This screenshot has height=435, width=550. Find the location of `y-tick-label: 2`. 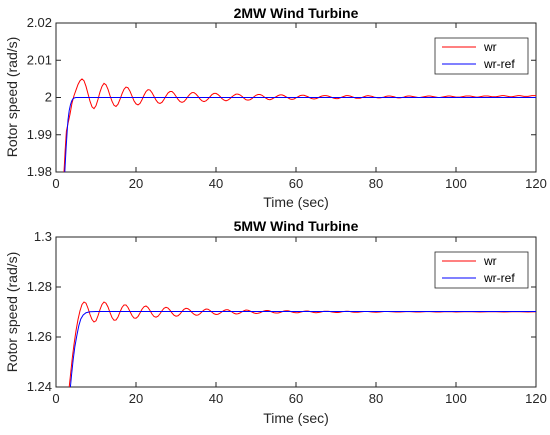

y-tick-label: 2 is located at coordinates (48, 97).